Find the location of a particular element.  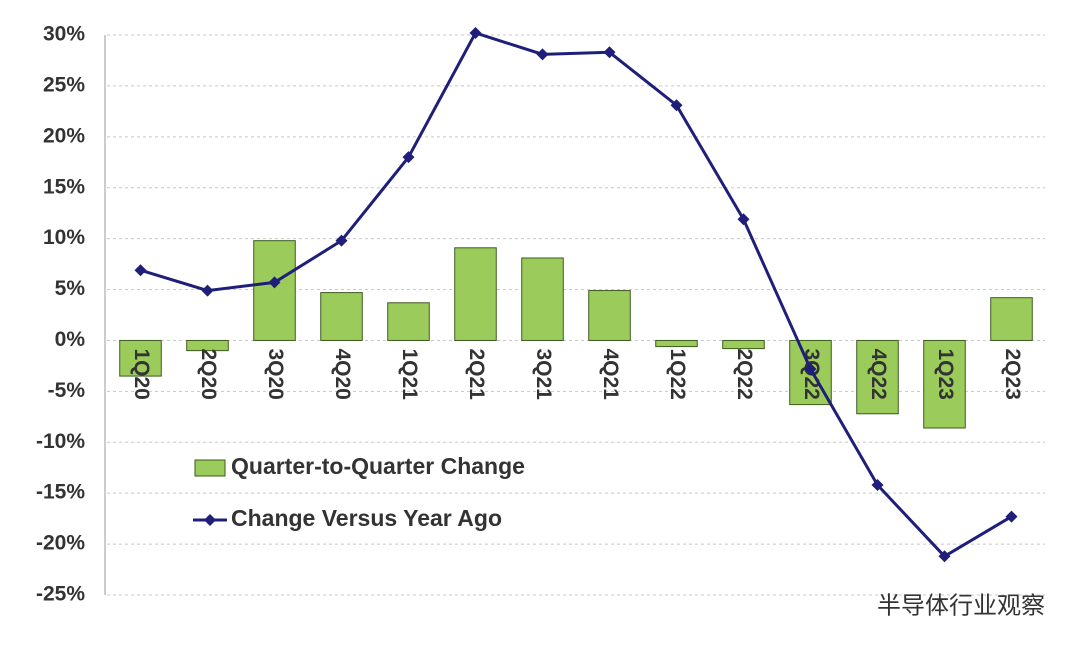

x-tick-label: 2Q21 is located at coordinates (476, 374).